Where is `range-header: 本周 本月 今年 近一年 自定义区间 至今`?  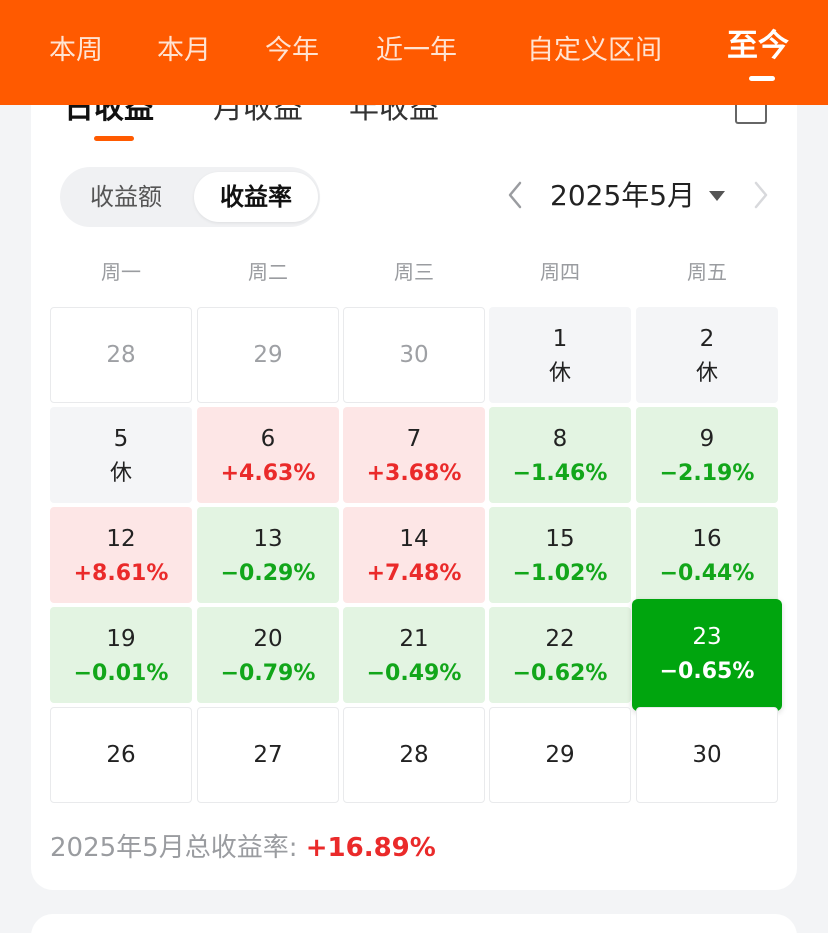 range-header: 本周 本月 今年 近一年 自定义区间 至今 is located at coordinates (414, 52).